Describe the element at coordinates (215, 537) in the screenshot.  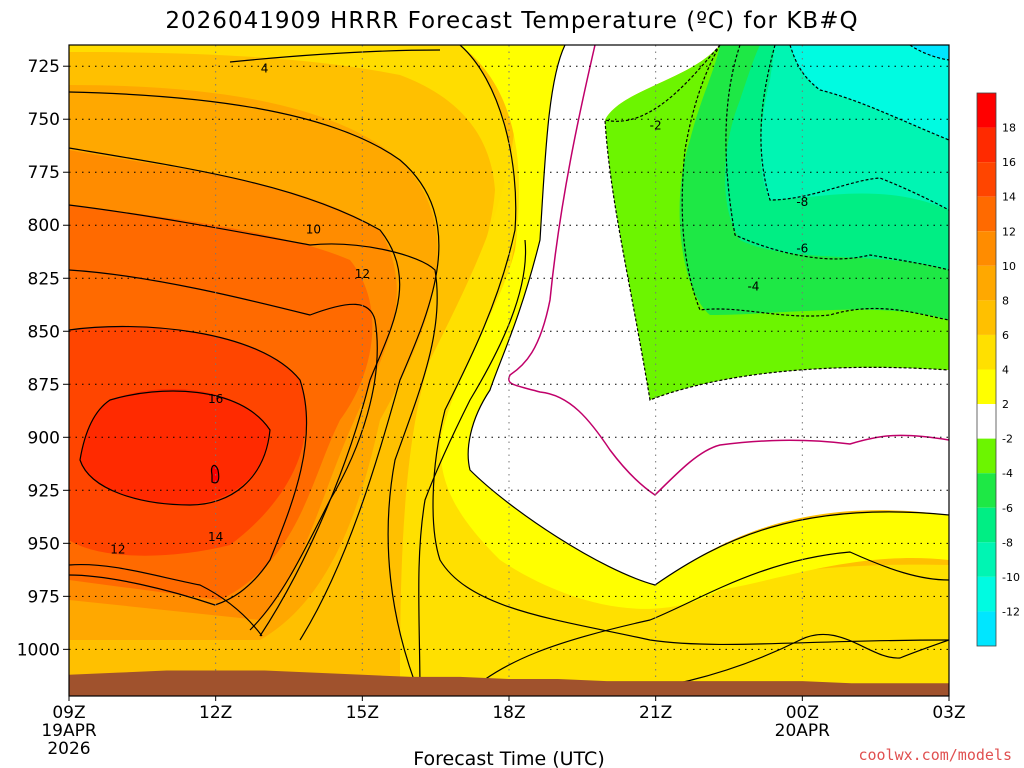
I see `contour-label: 14` at that location.